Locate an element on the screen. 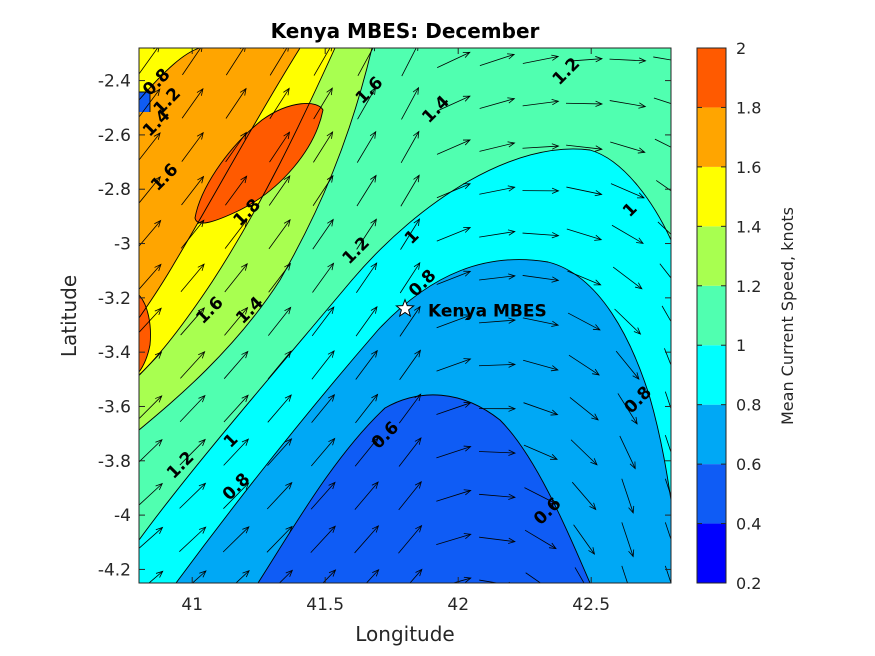 Image resolution: width=875 pixels, height=656 pixels. y-tick-label: -2.8 is located at coordinates (114, 190).